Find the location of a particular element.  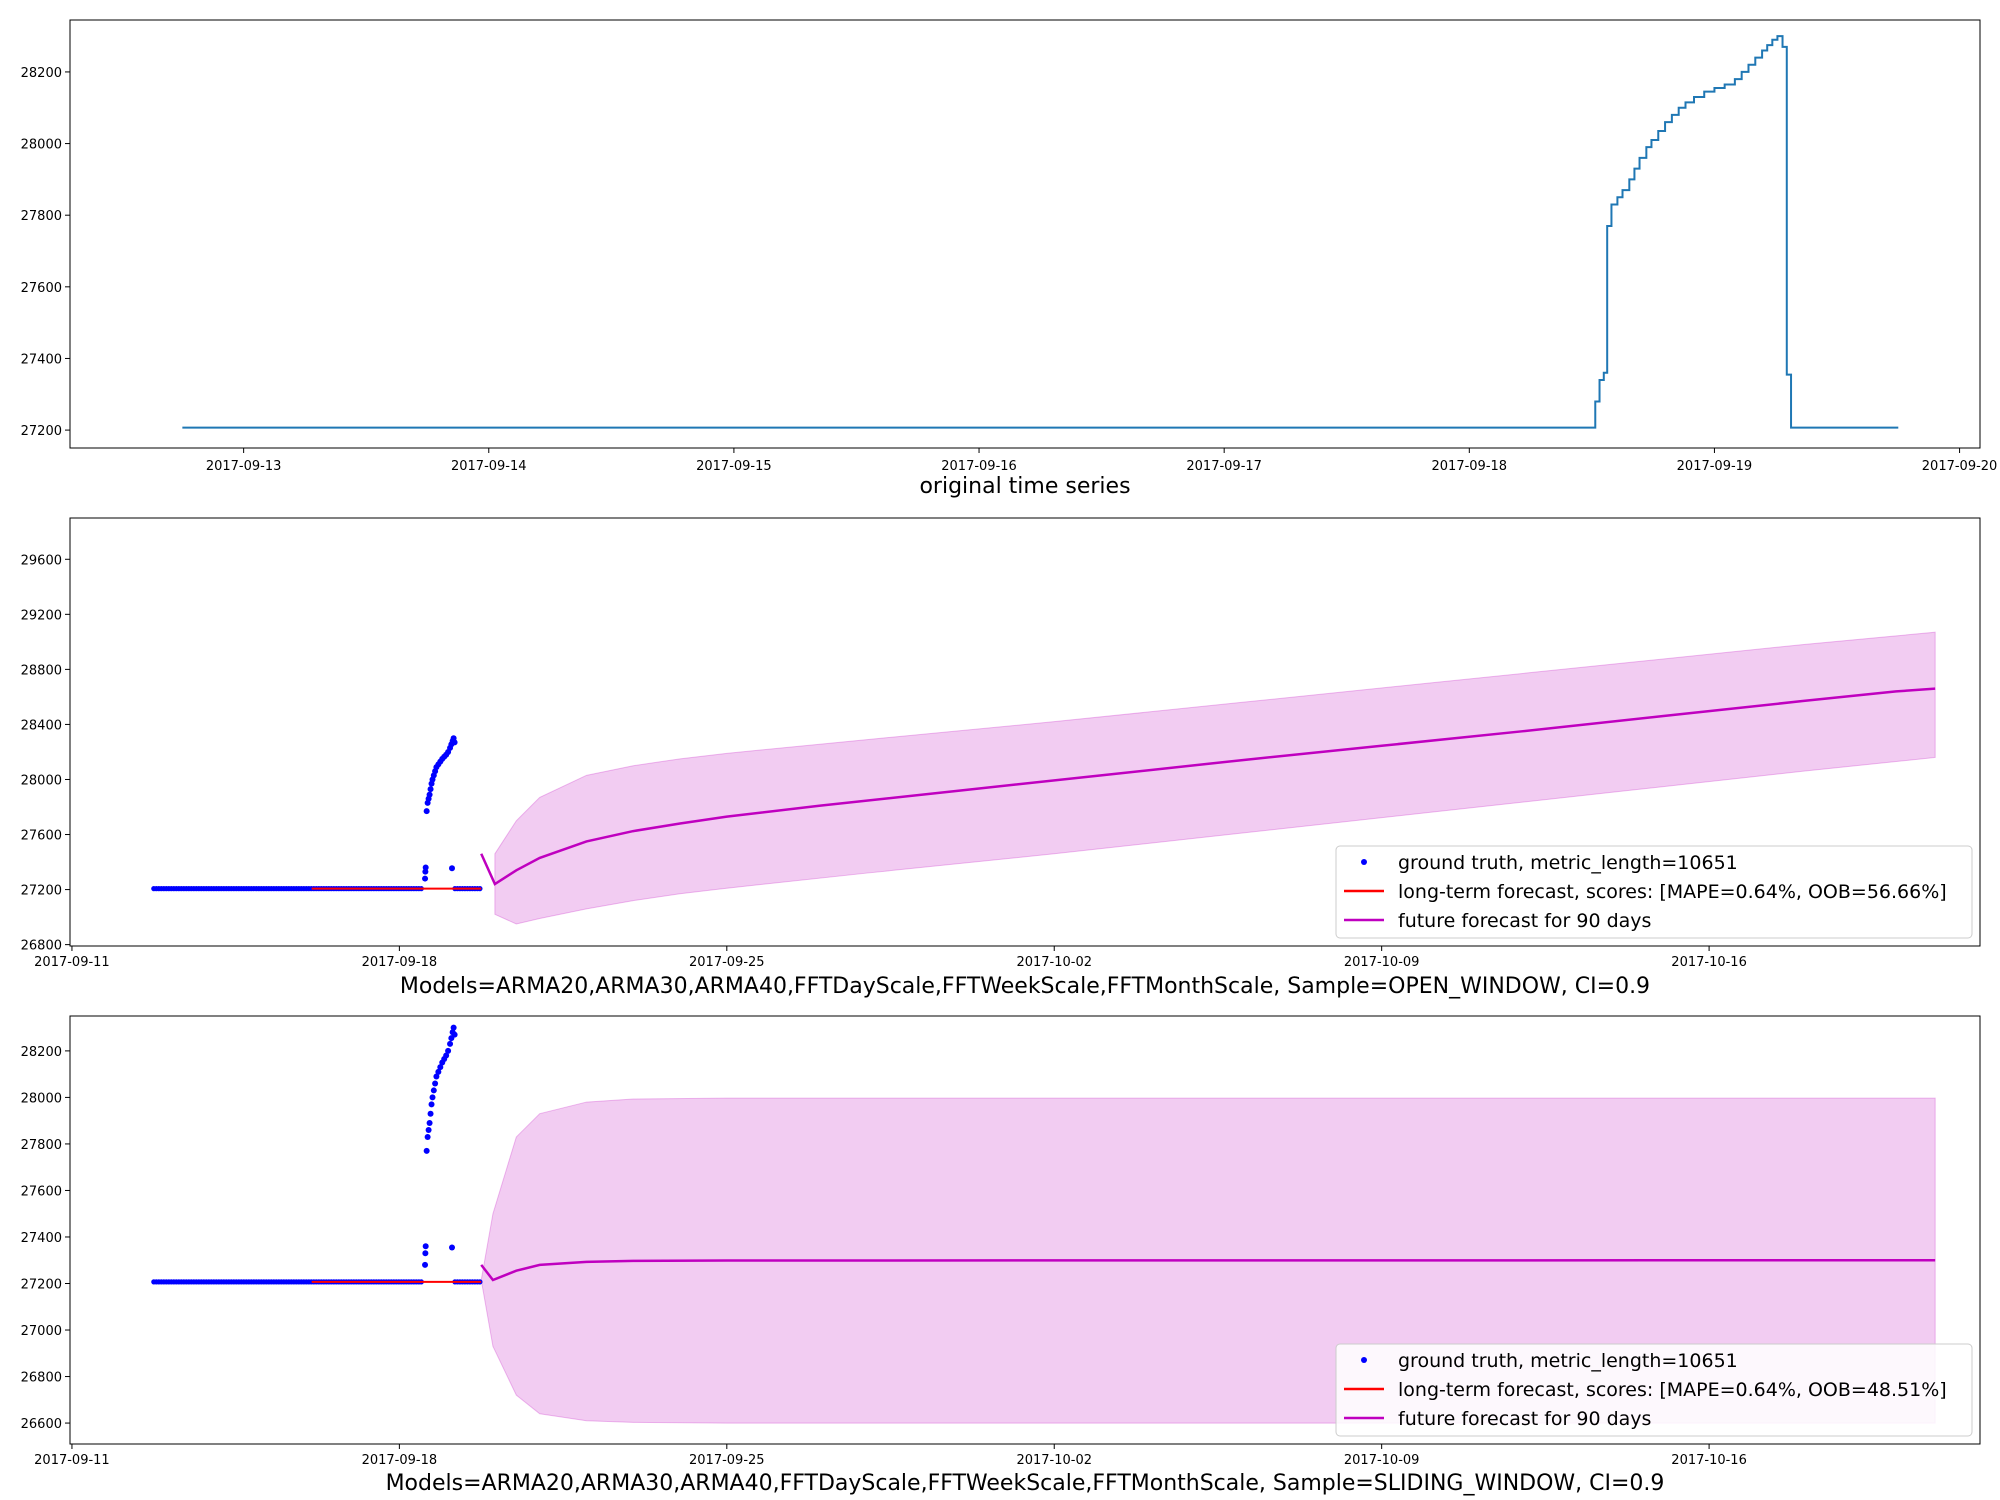

y-tick-label: 28400 is located at coordinates (41, 725).